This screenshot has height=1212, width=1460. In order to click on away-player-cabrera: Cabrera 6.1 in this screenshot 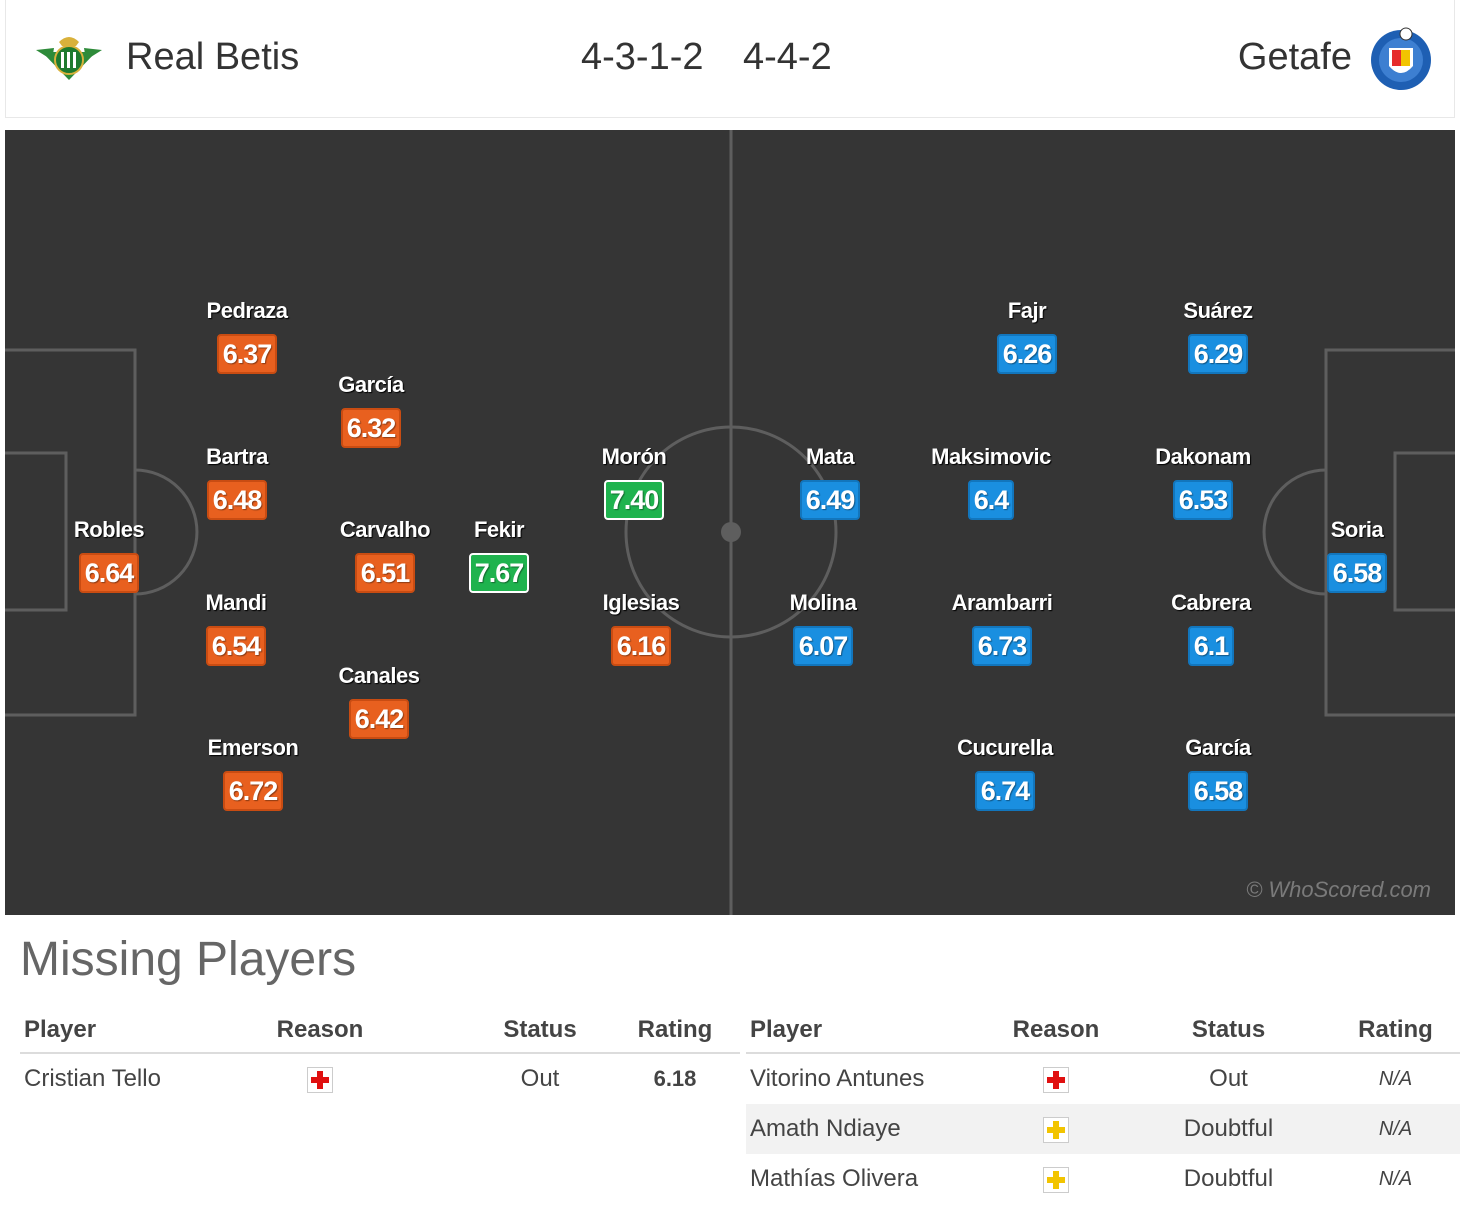, I will do `click(1211, 628)`.